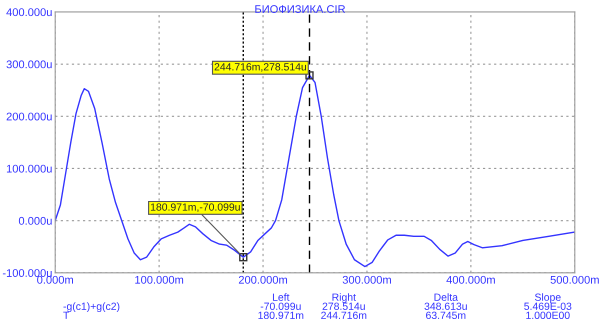  What do you see at coordinates (547, 298) in the screenshot?
I see `text: Slope` at bounding box center [547, 298].